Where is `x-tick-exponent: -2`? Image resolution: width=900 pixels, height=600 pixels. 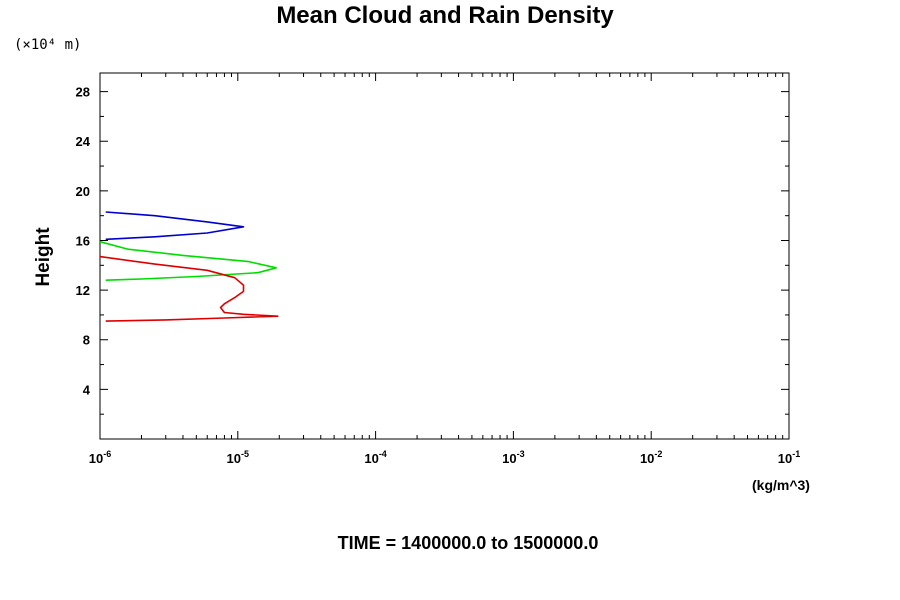
x-tick-exponent: -2 is located at coordinates (658, 454).